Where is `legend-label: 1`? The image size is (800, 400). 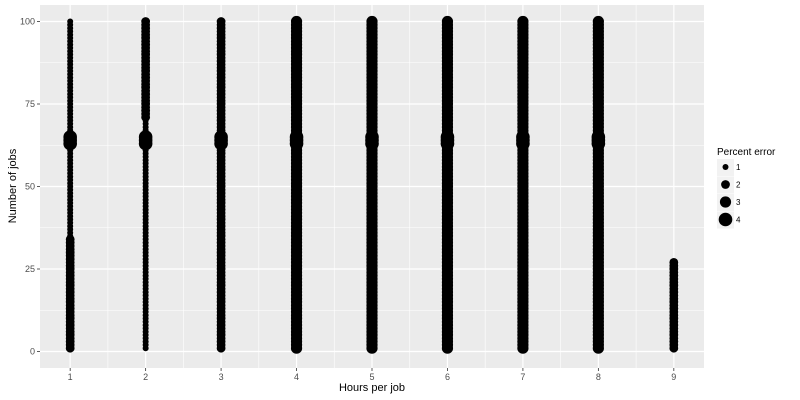
legend-label: 1 is located at coordinates (738, 167).